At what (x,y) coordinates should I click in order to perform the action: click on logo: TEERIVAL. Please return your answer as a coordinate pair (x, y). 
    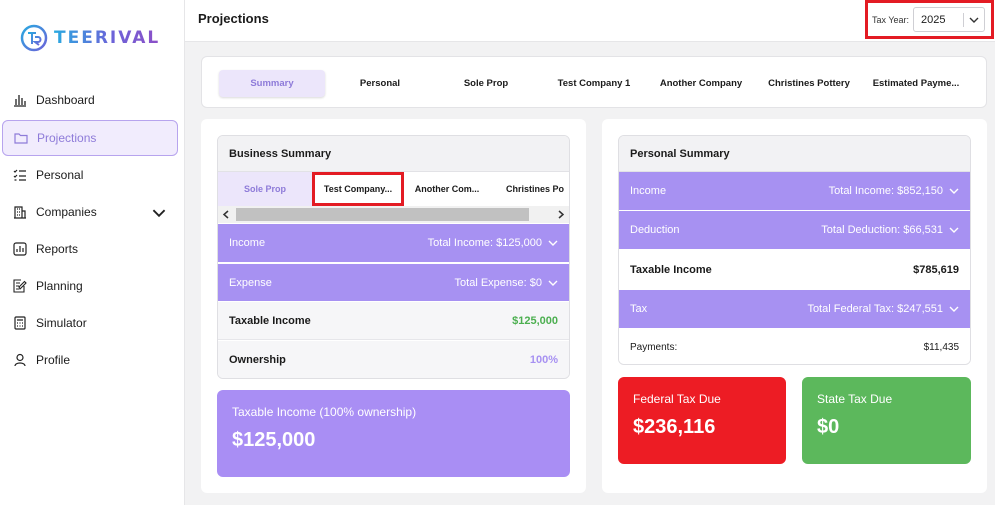
    Looking at the image, I should click on (90, 38).